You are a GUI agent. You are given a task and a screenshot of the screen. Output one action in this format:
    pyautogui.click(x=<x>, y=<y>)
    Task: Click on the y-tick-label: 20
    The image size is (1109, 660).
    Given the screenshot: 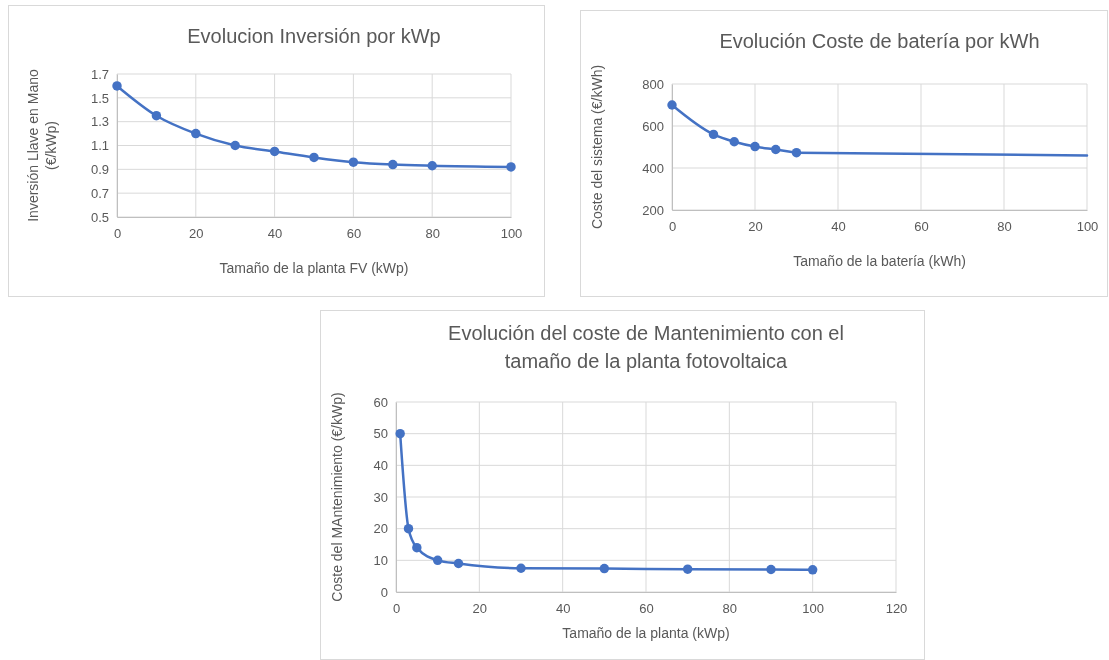 What is the action you would take?
    pyautogui.click(x=380, y=529)
    